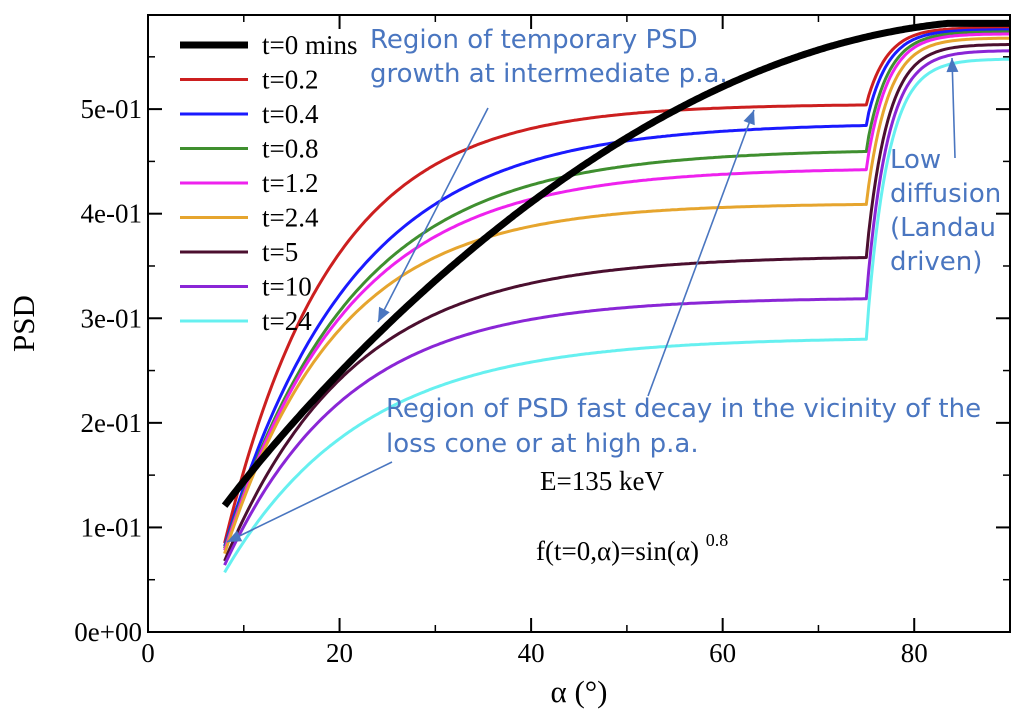 This screenshot has width=1025, height=718. I want to click on legend-label: t=5, so click(280, 252).